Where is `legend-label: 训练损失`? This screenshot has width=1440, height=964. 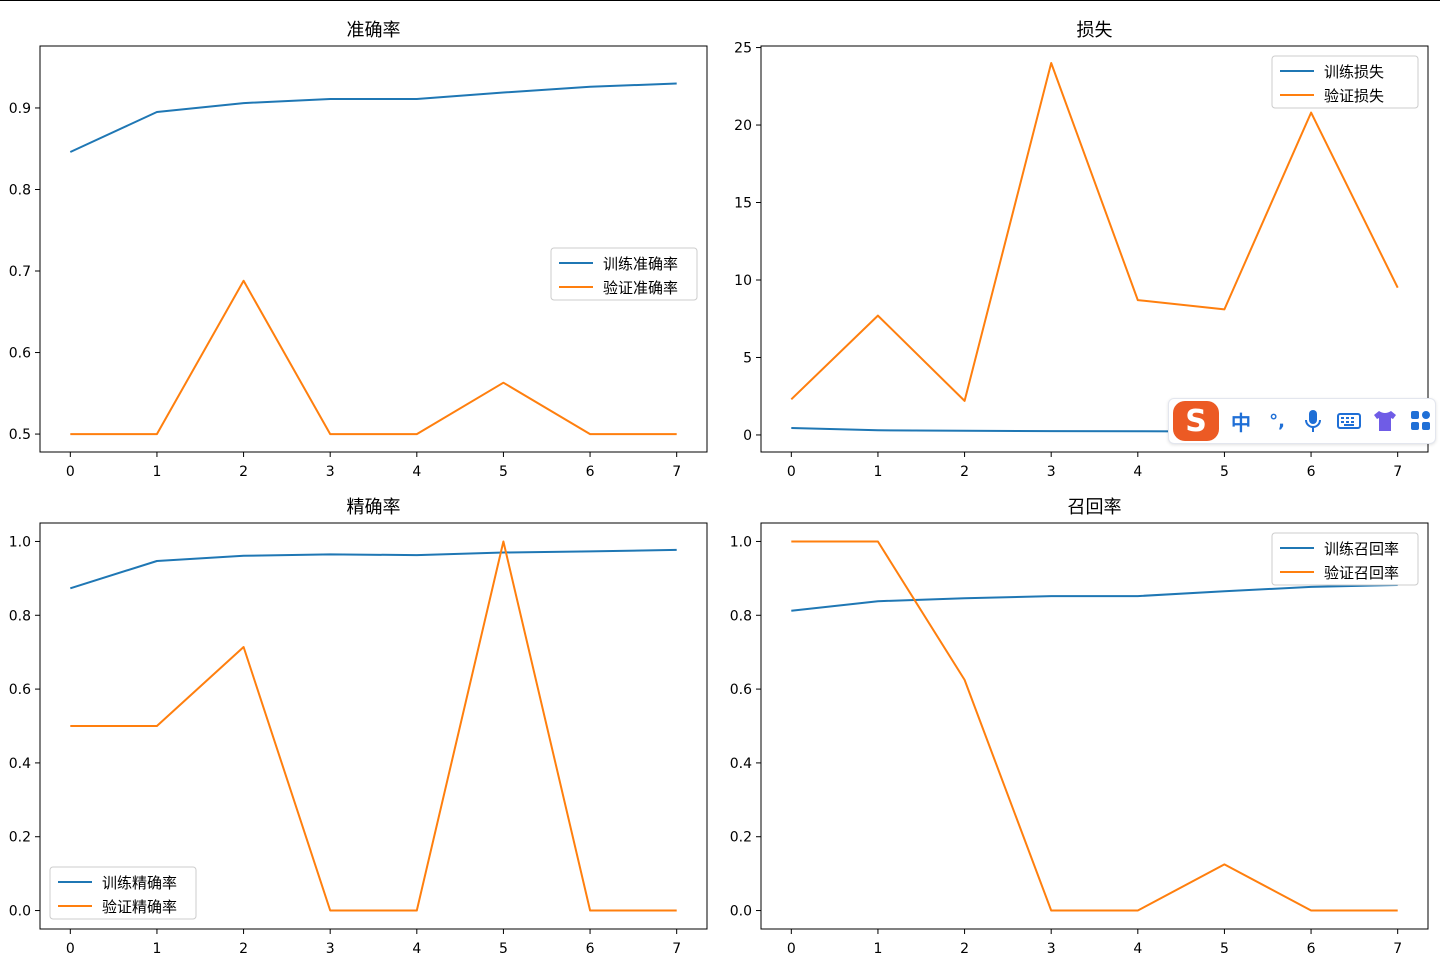
legend-label: 训练损失 is located at coordinates (1354, 72).